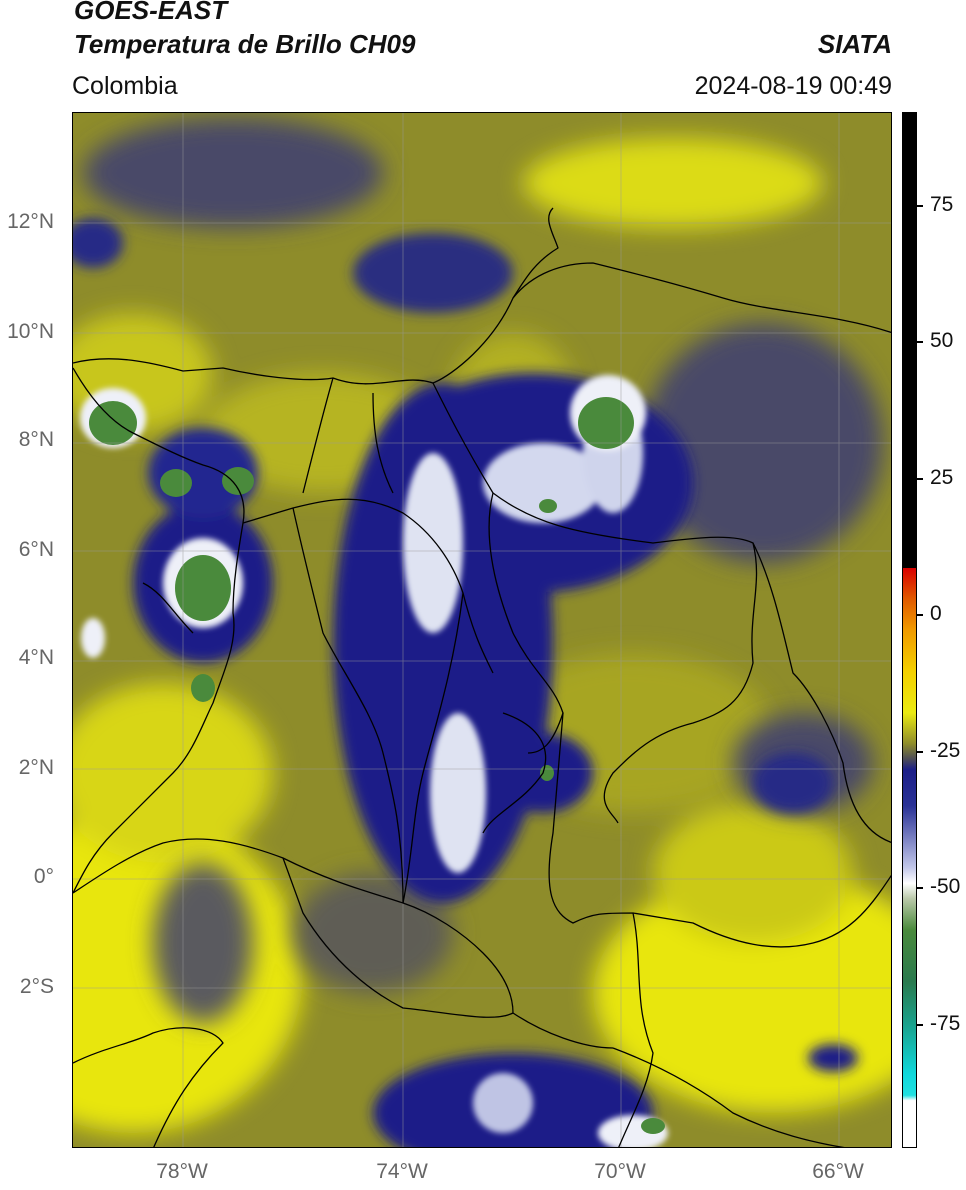  I want to click on longitude-label: 66°W, so click(838, 1171).